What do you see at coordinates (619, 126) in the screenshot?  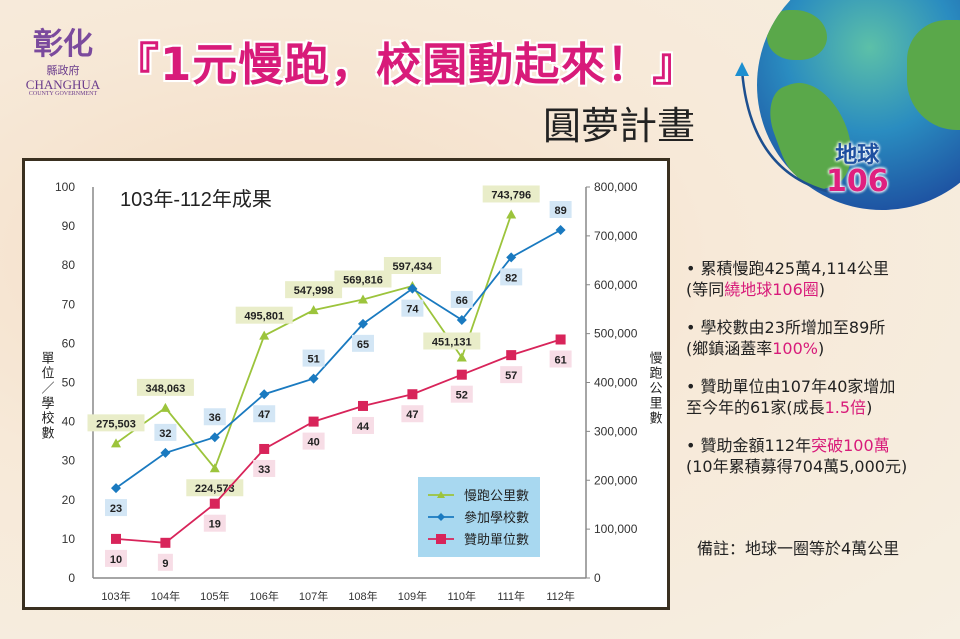 I see `page-subtitle: 圓夢計畫` at bounding box center [619, 126].